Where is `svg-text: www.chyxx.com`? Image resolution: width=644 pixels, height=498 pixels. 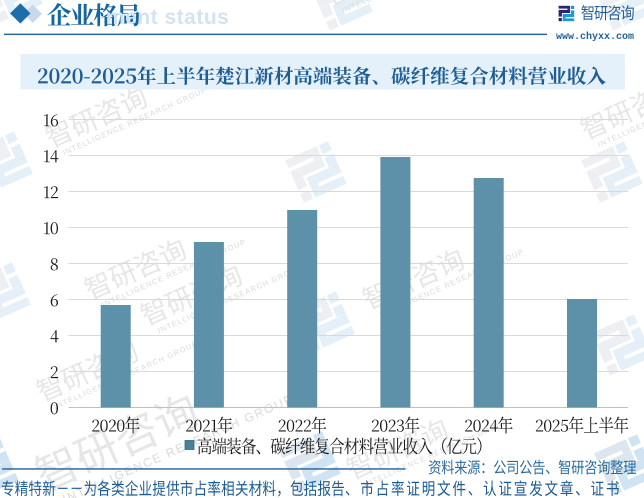 svg-text: www.chyxx.com is located at coordinates (595, 37).